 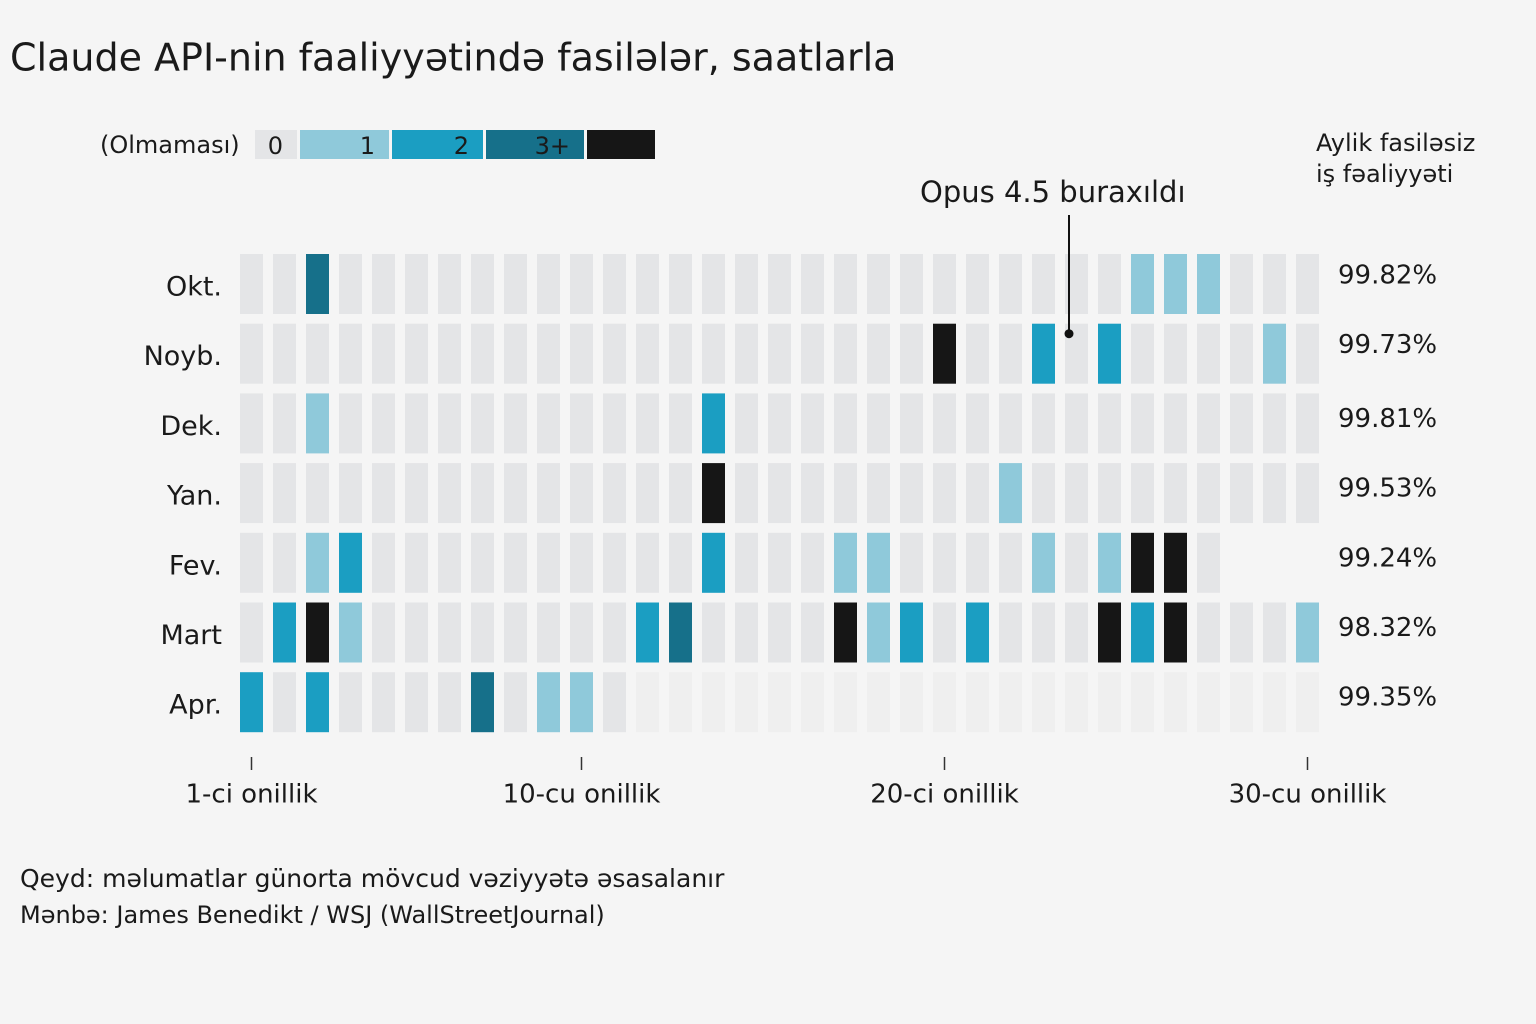 What do you see at coordinates (170, 145) in the screenshot?
I see `legend-title: (Olmaması)` at bounding box center [170, 145].